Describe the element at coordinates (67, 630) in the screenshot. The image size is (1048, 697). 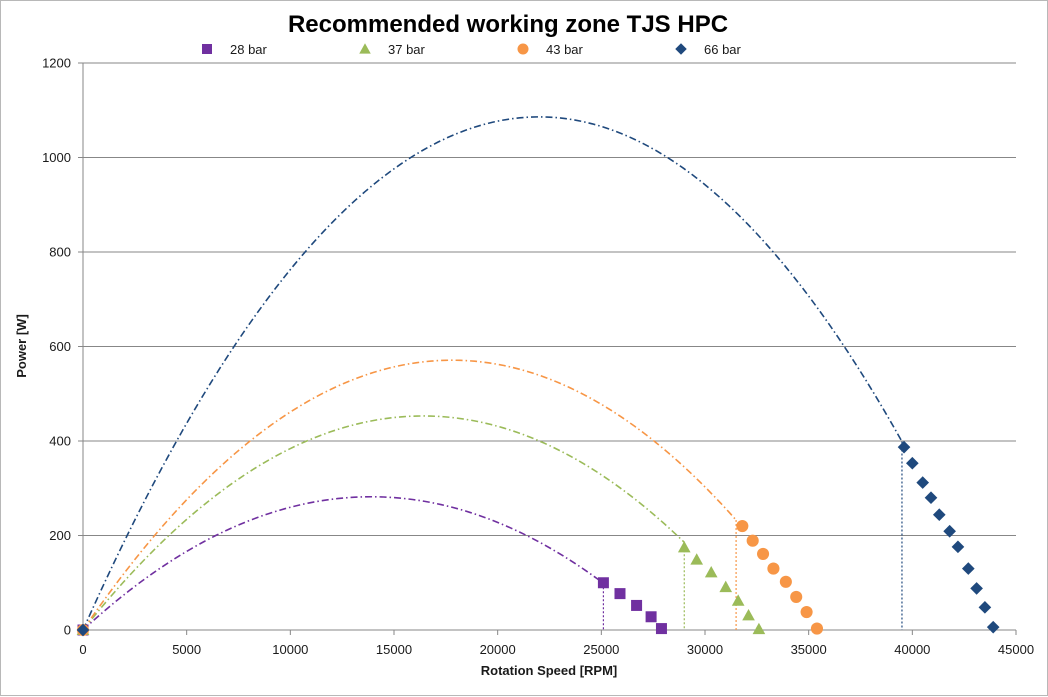
I see `y-tick-label: 0` at that location.